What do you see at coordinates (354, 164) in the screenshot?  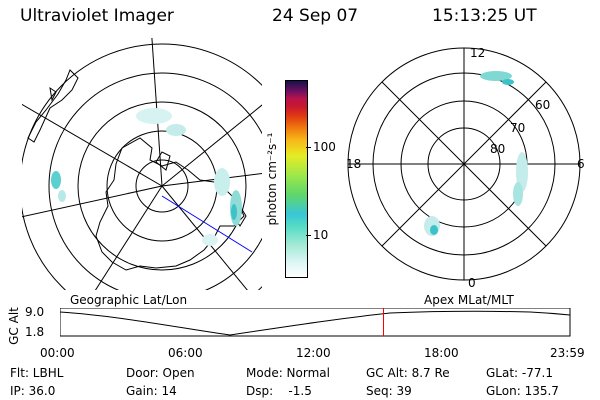 I see `mlt-label-left: 18` at bounding box center [354, 164].